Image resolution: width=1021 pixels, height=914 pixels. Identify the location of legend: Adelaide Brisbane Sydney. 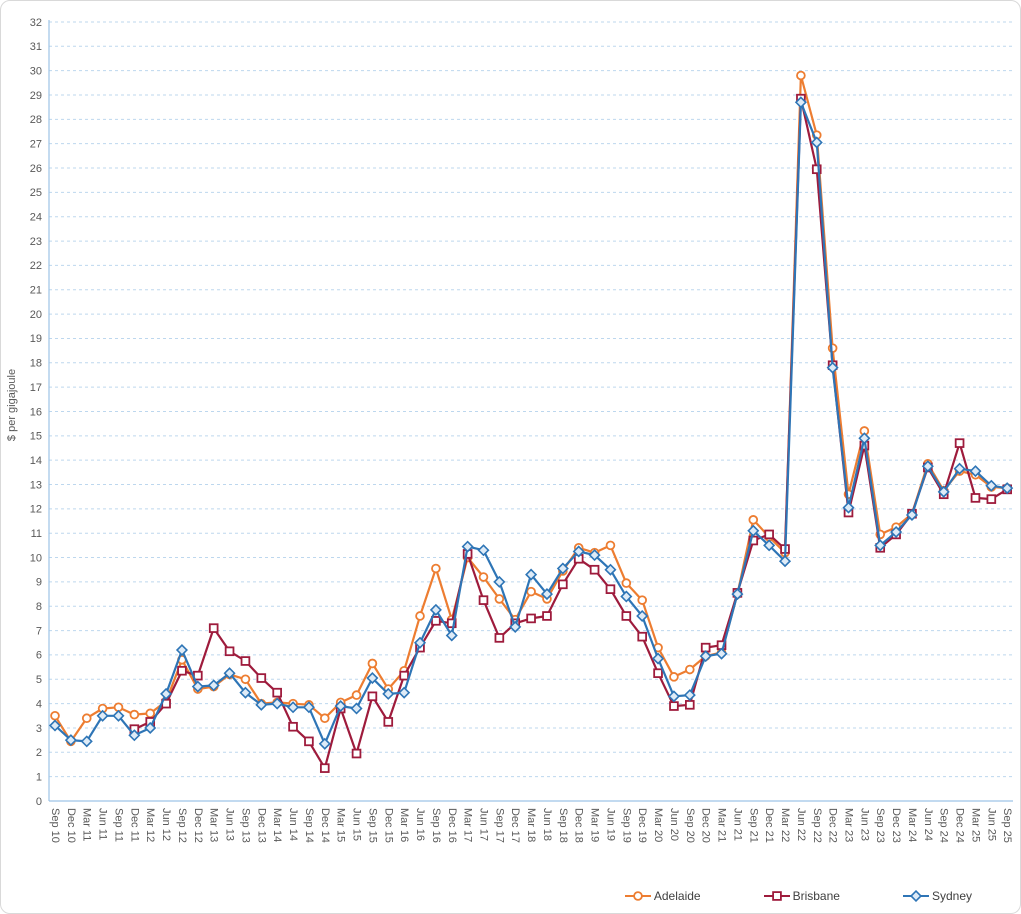
(798, 896).